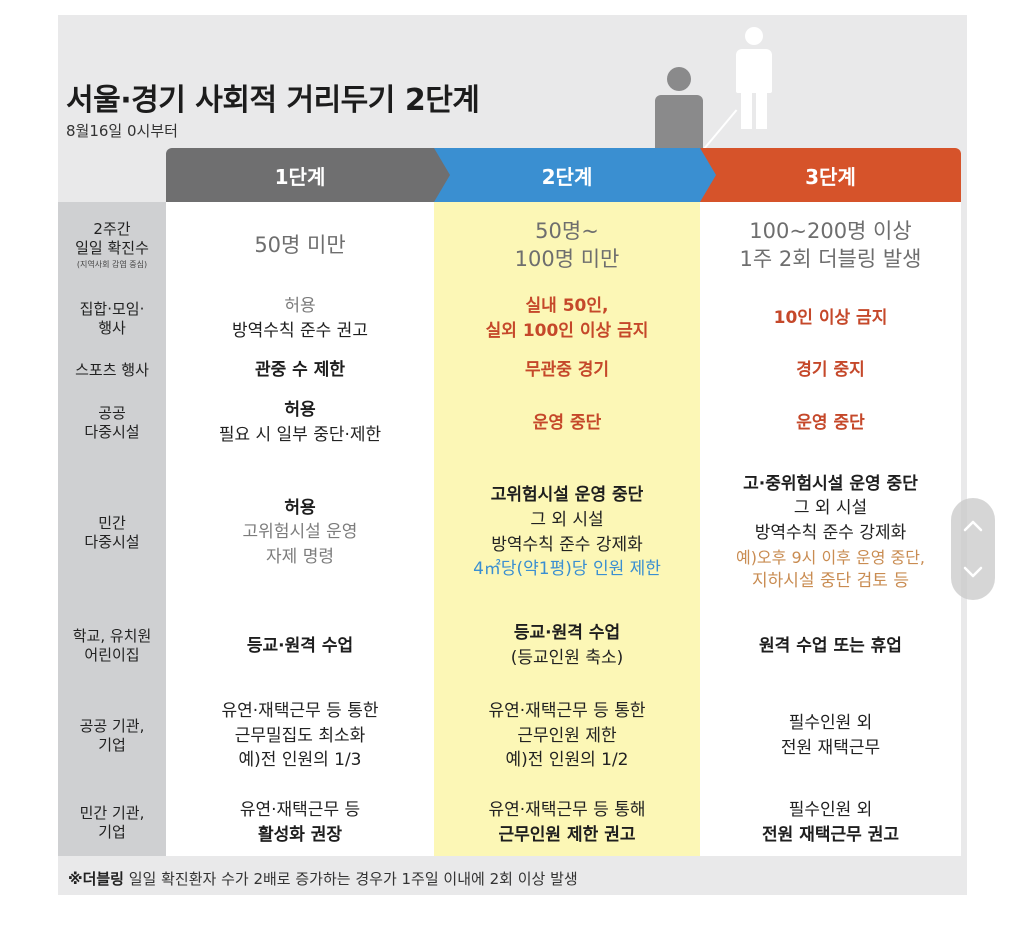 The image size is (1024, 931). What do you see at coordinates (300, 532) in the screenshot?
I see `stage-1-cell: 허용 고위험시설 운영 자제 명령` at bounding box center [300, 532].